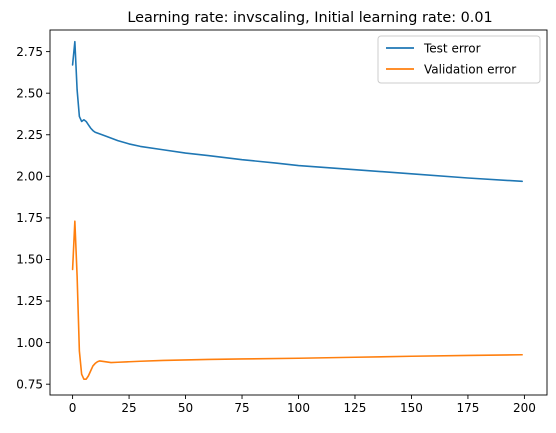 Image resolution: width=556 pixels, height=433 pixels. I want to click on legend-box, so click(459, 59).